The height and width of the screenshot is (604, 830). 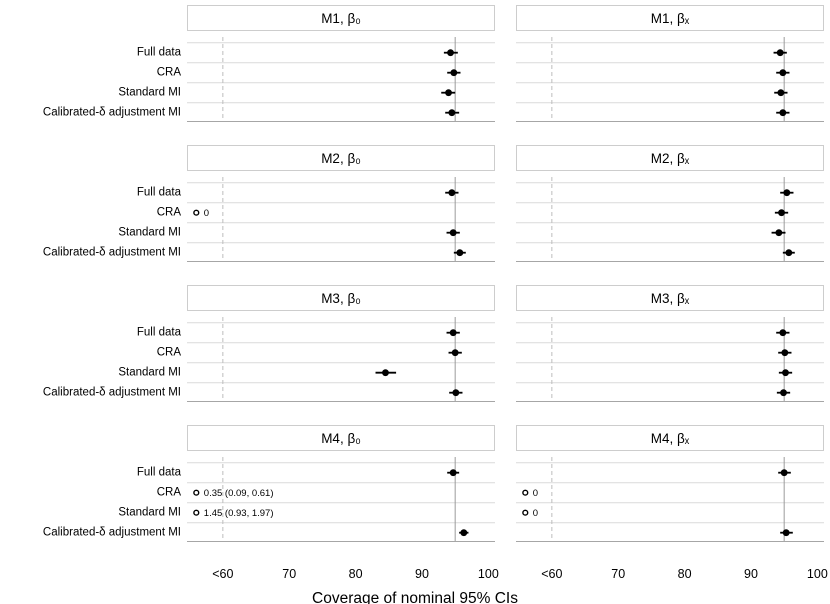 I want to click on panel-m2_bx: M2, βₓ, so click(x=670, y=203).